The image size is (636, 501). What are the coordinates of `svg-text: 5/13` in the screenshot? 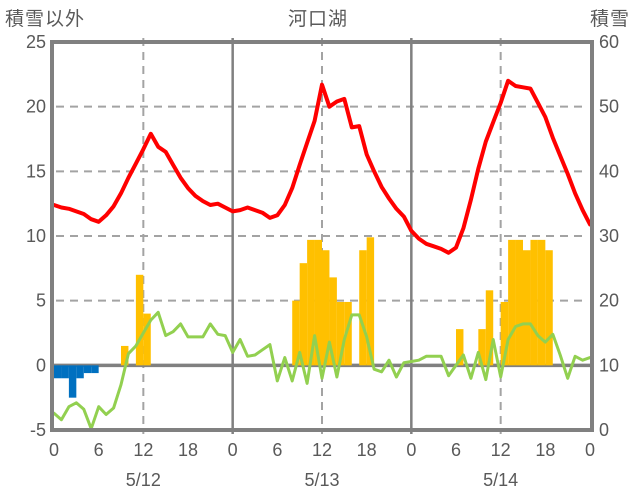 It's located at (321, 480).